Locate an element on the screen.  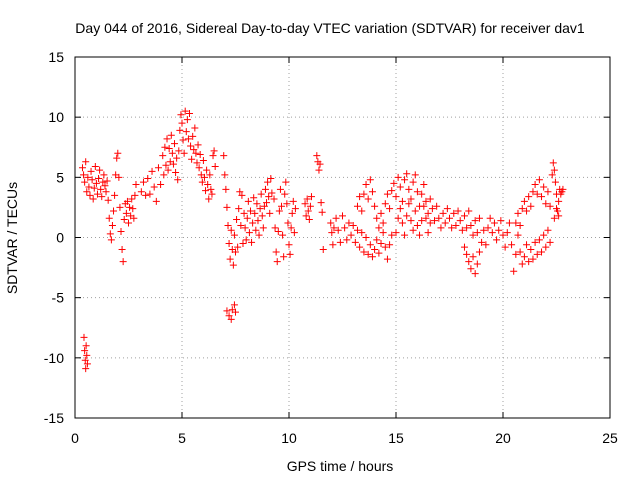
x-tick-label: 15 is located at coordinates (396, 438).